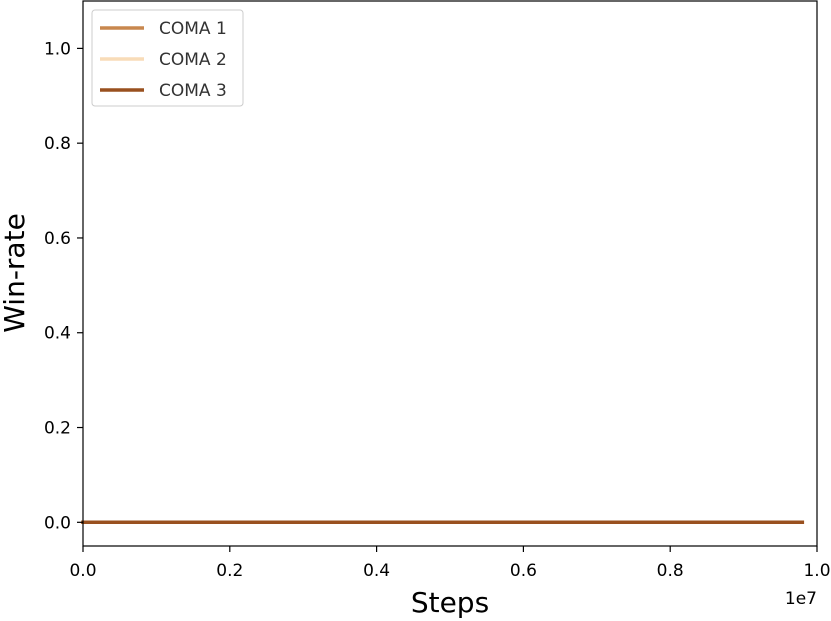 The width and height of the screenshot is (831, 621). What do you see at coordinates (523, 571) in the screenshot?
I see `x-tick-label: 0.6` at bounding box center [523, 571].